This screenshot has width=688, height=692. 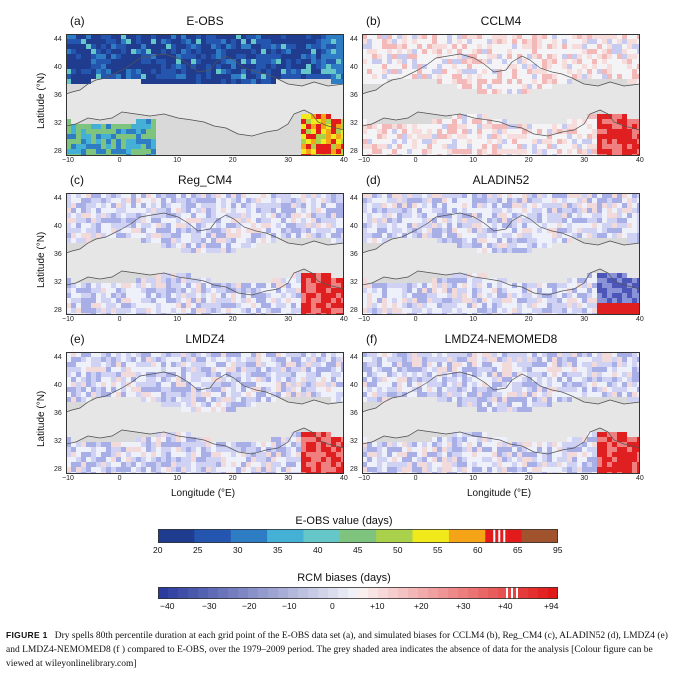 What do you see at coordinates (205, 254) in the screenshot?
I see `map-bias-cold` at bounding box center [205, 254].